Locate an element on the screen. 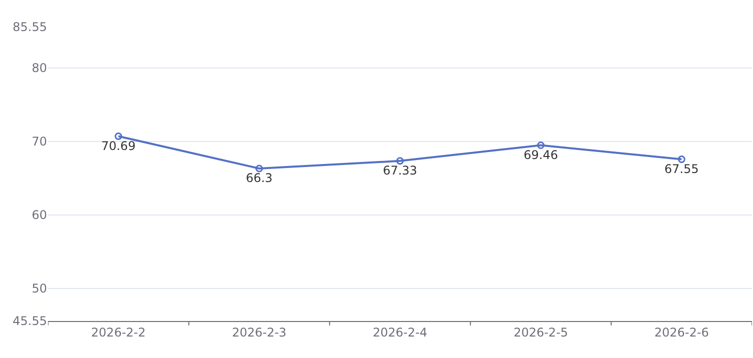  x-tick-label: 2026-2-4 is located at coordinates (400, 332).